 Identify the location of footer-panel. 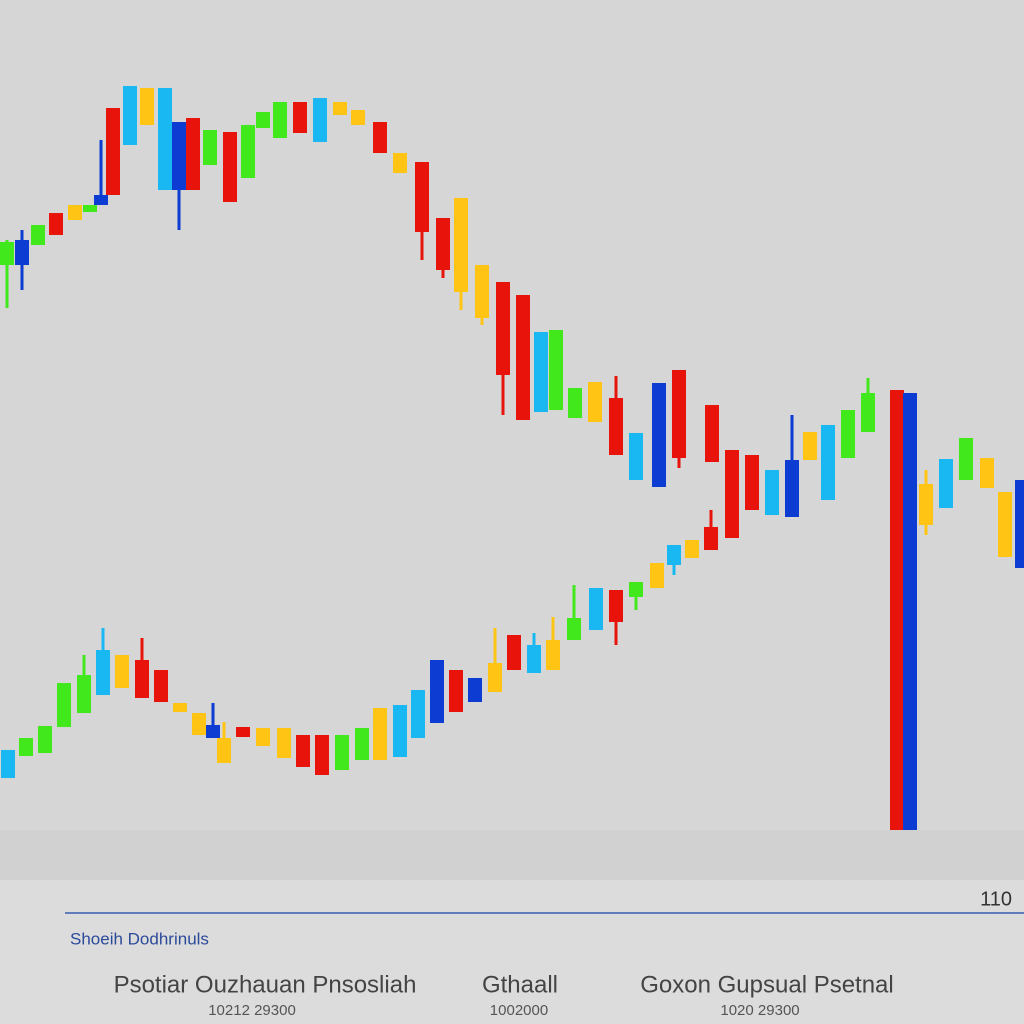
(512, 952).